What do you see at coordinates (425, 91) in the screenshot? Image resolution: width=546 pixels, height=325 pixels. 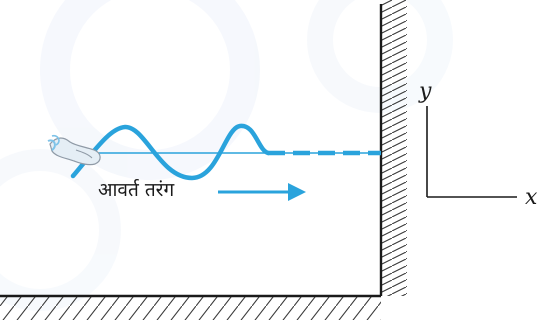 I see `y-axis-label: y` at bounding box center [425, 91].